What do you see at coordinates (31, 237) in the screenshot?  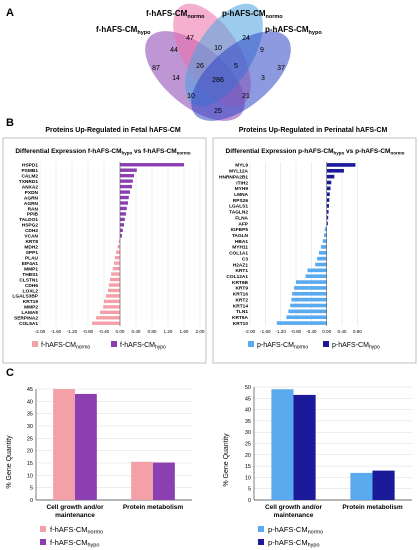 I see `category-label: VCAN` at bounding box center [31, 237].